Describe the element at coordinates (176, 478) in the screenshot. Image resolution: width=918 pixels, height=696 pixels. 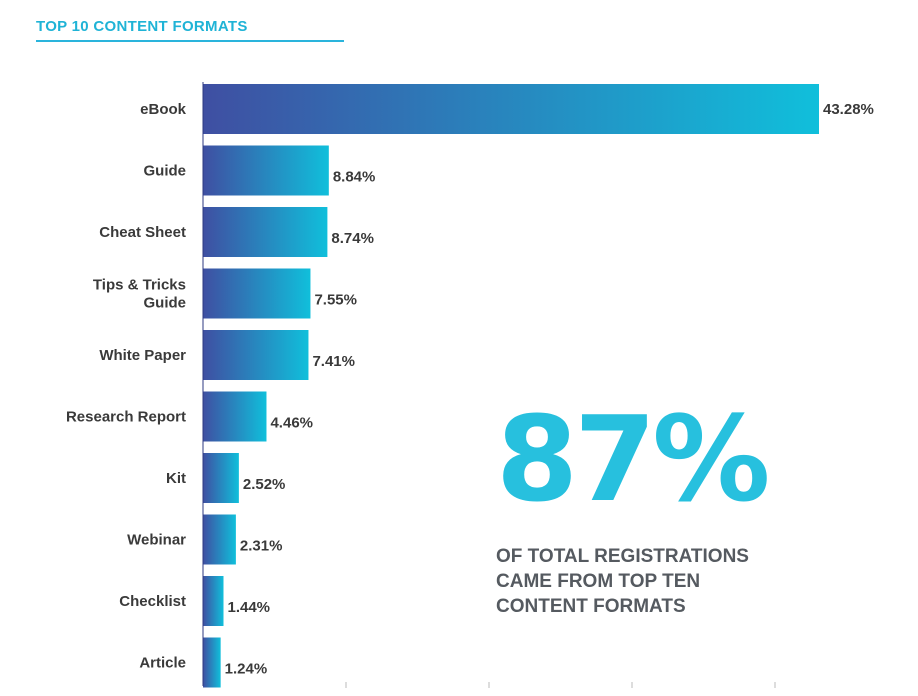
I see `category-label-6: Kit` at that location.